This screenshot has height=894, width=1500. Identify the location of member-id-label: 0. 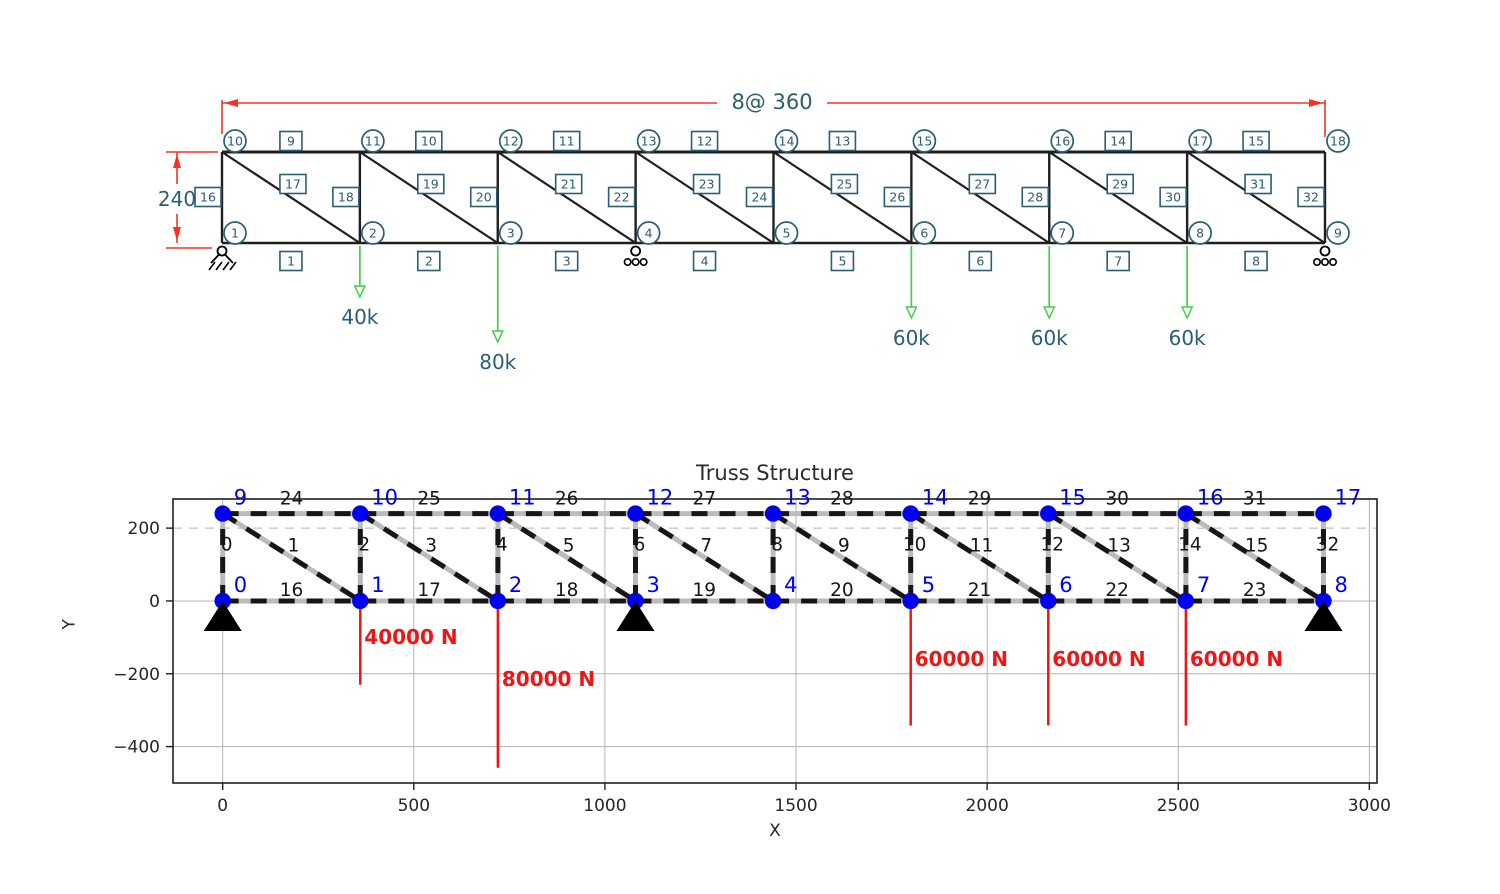
(227, 544).